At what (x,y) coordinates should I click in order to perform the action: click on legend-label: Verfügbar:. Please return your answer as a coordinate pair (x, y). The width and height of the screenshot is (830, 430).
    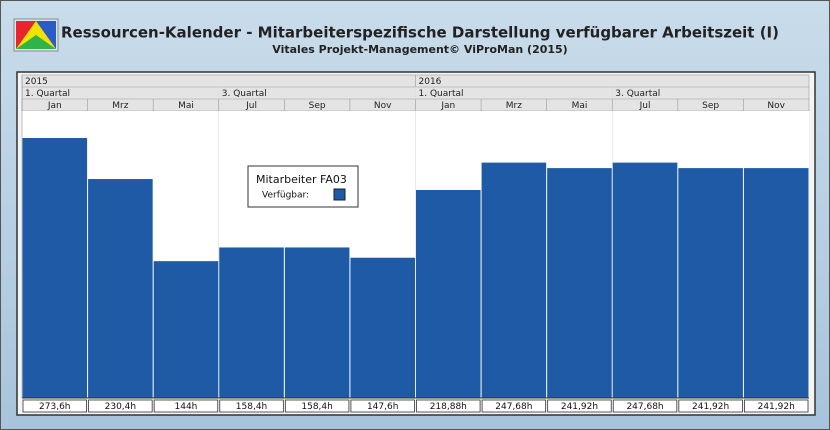
    Looking at the image, I should click on (285, 196).